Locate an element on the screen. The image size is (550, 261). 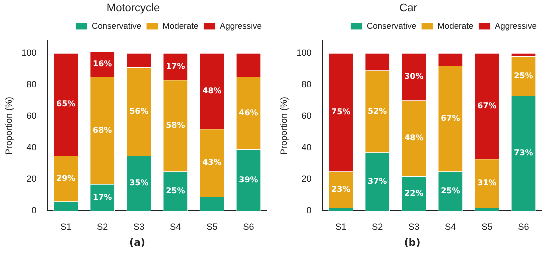
data-label: 16% is located at coordinates (102, 63).